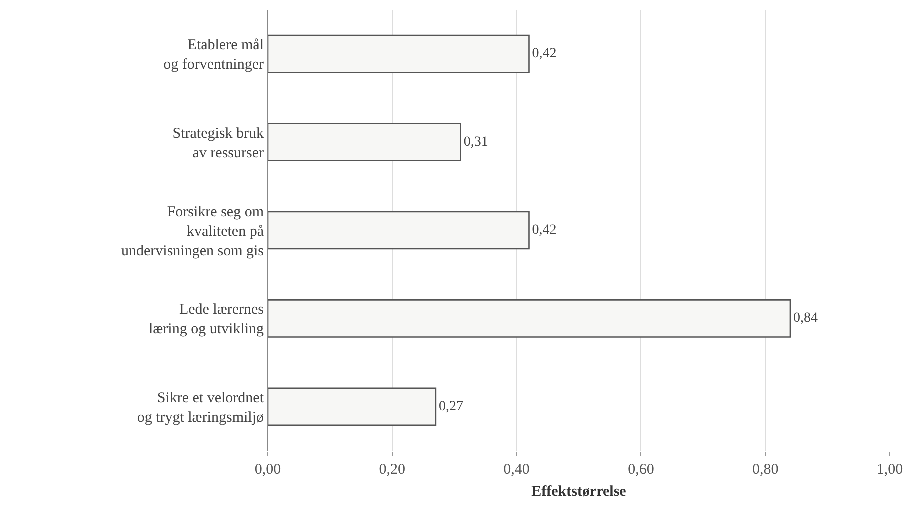 This screenshot has height=513, width=920. What do you see at coordinates (765, 470) in the screenshot?
I see `x-tick-label: 0,80` at bounding box center [765, 470].